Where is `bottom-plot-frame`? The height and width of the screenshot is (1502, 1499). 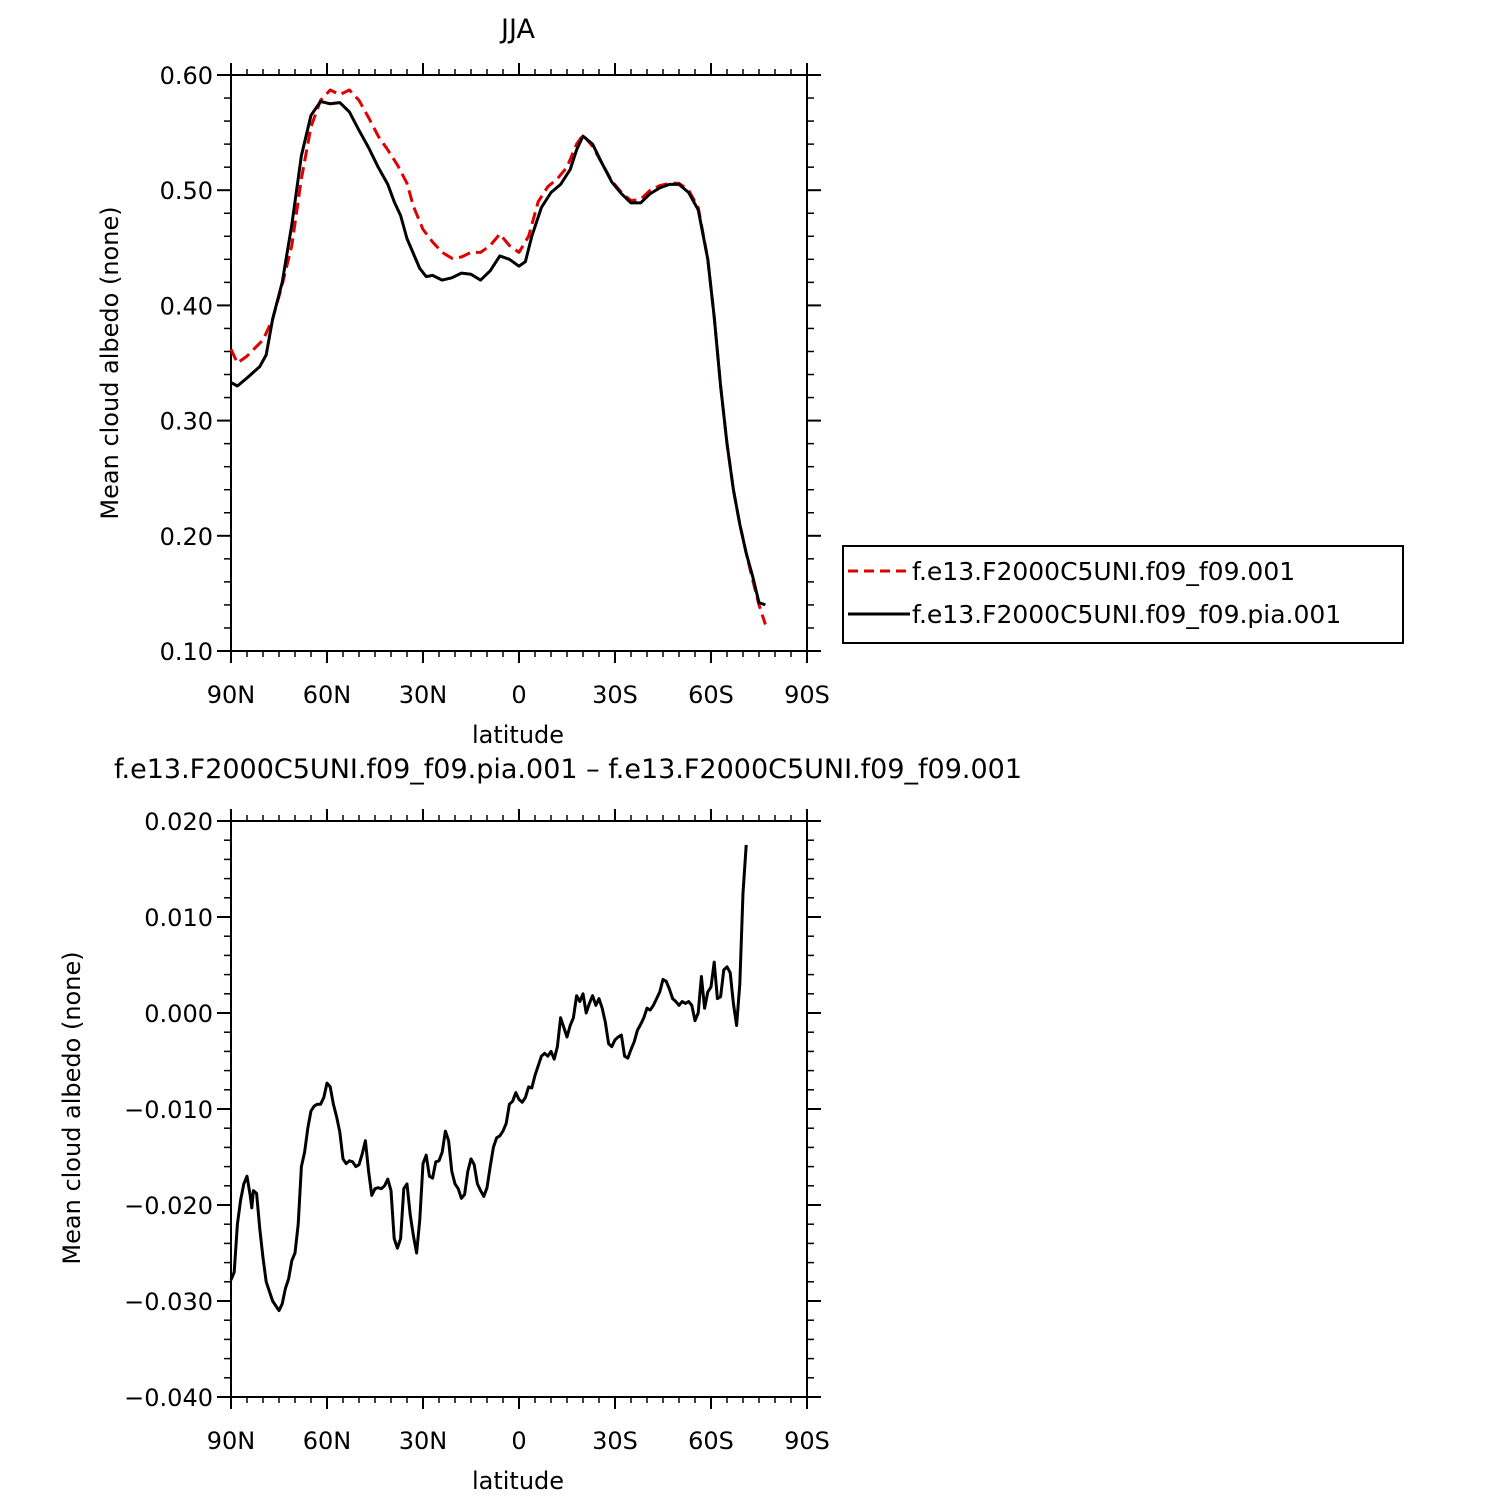
bottom-plot-frame is located at coordinates (519, 1109).